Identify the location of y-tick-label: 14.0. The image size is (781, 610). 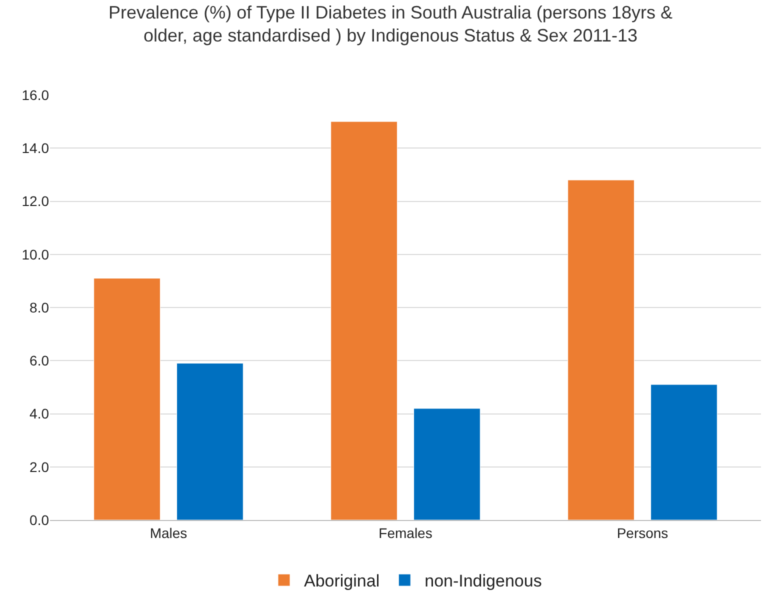
(36, 148).